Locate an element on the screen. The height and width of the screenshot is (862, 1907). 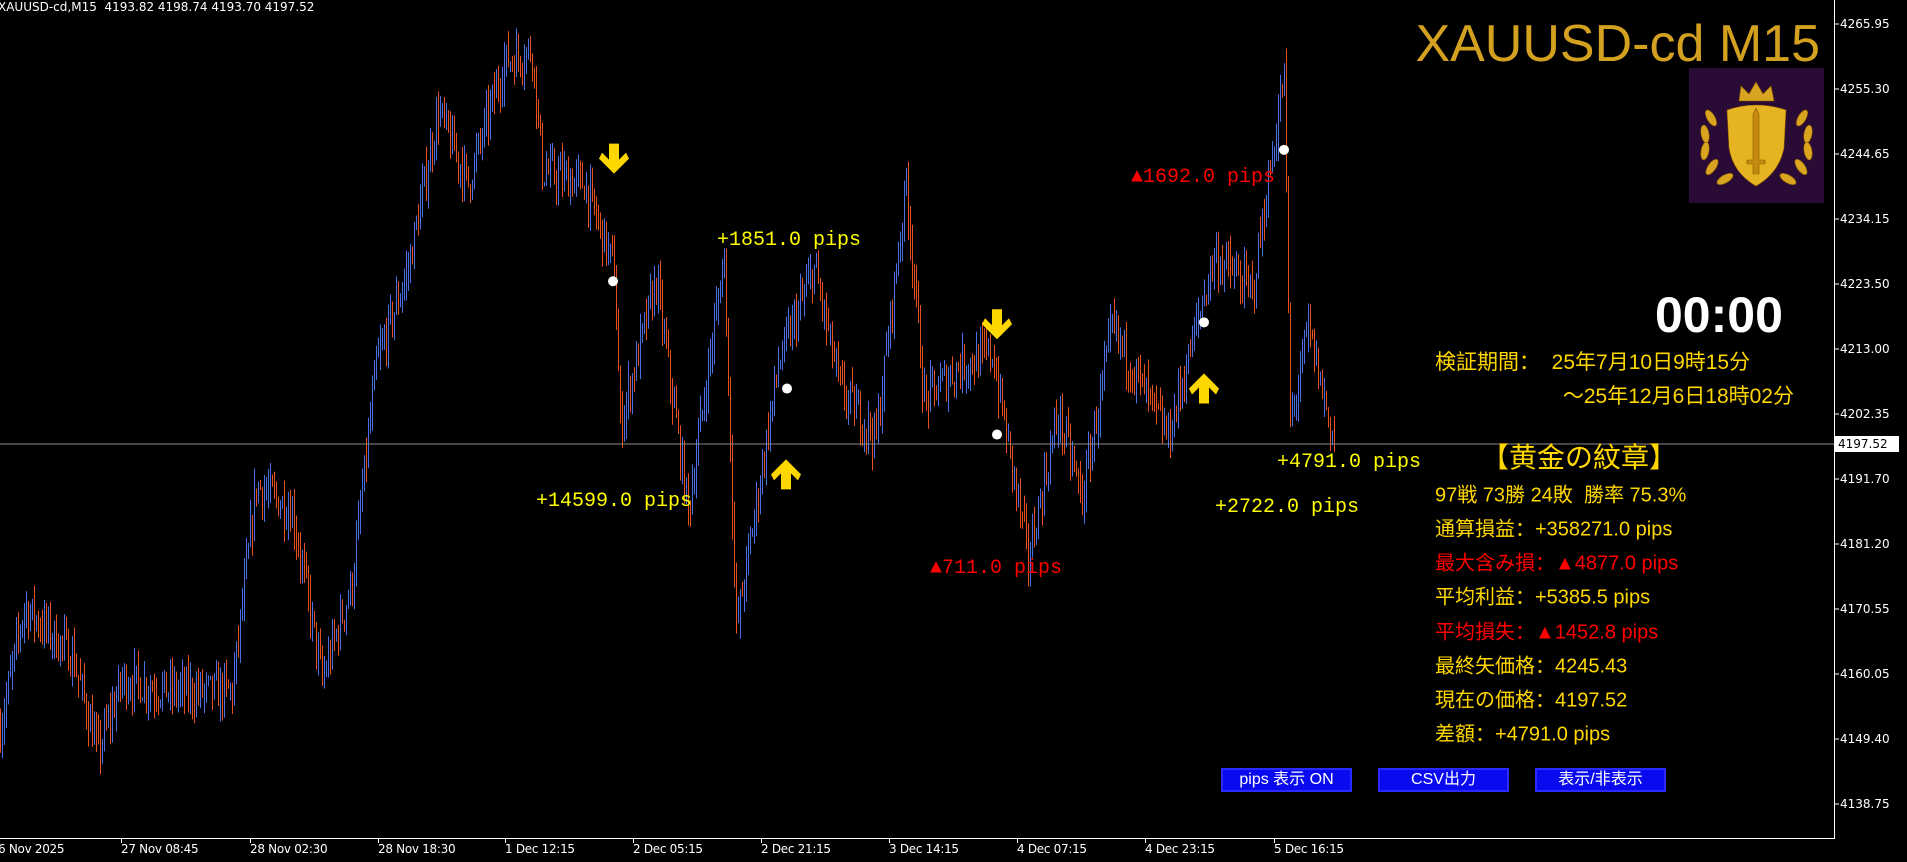
trade-result-label: +14599.0 pips is located at coordinates (614, 501).